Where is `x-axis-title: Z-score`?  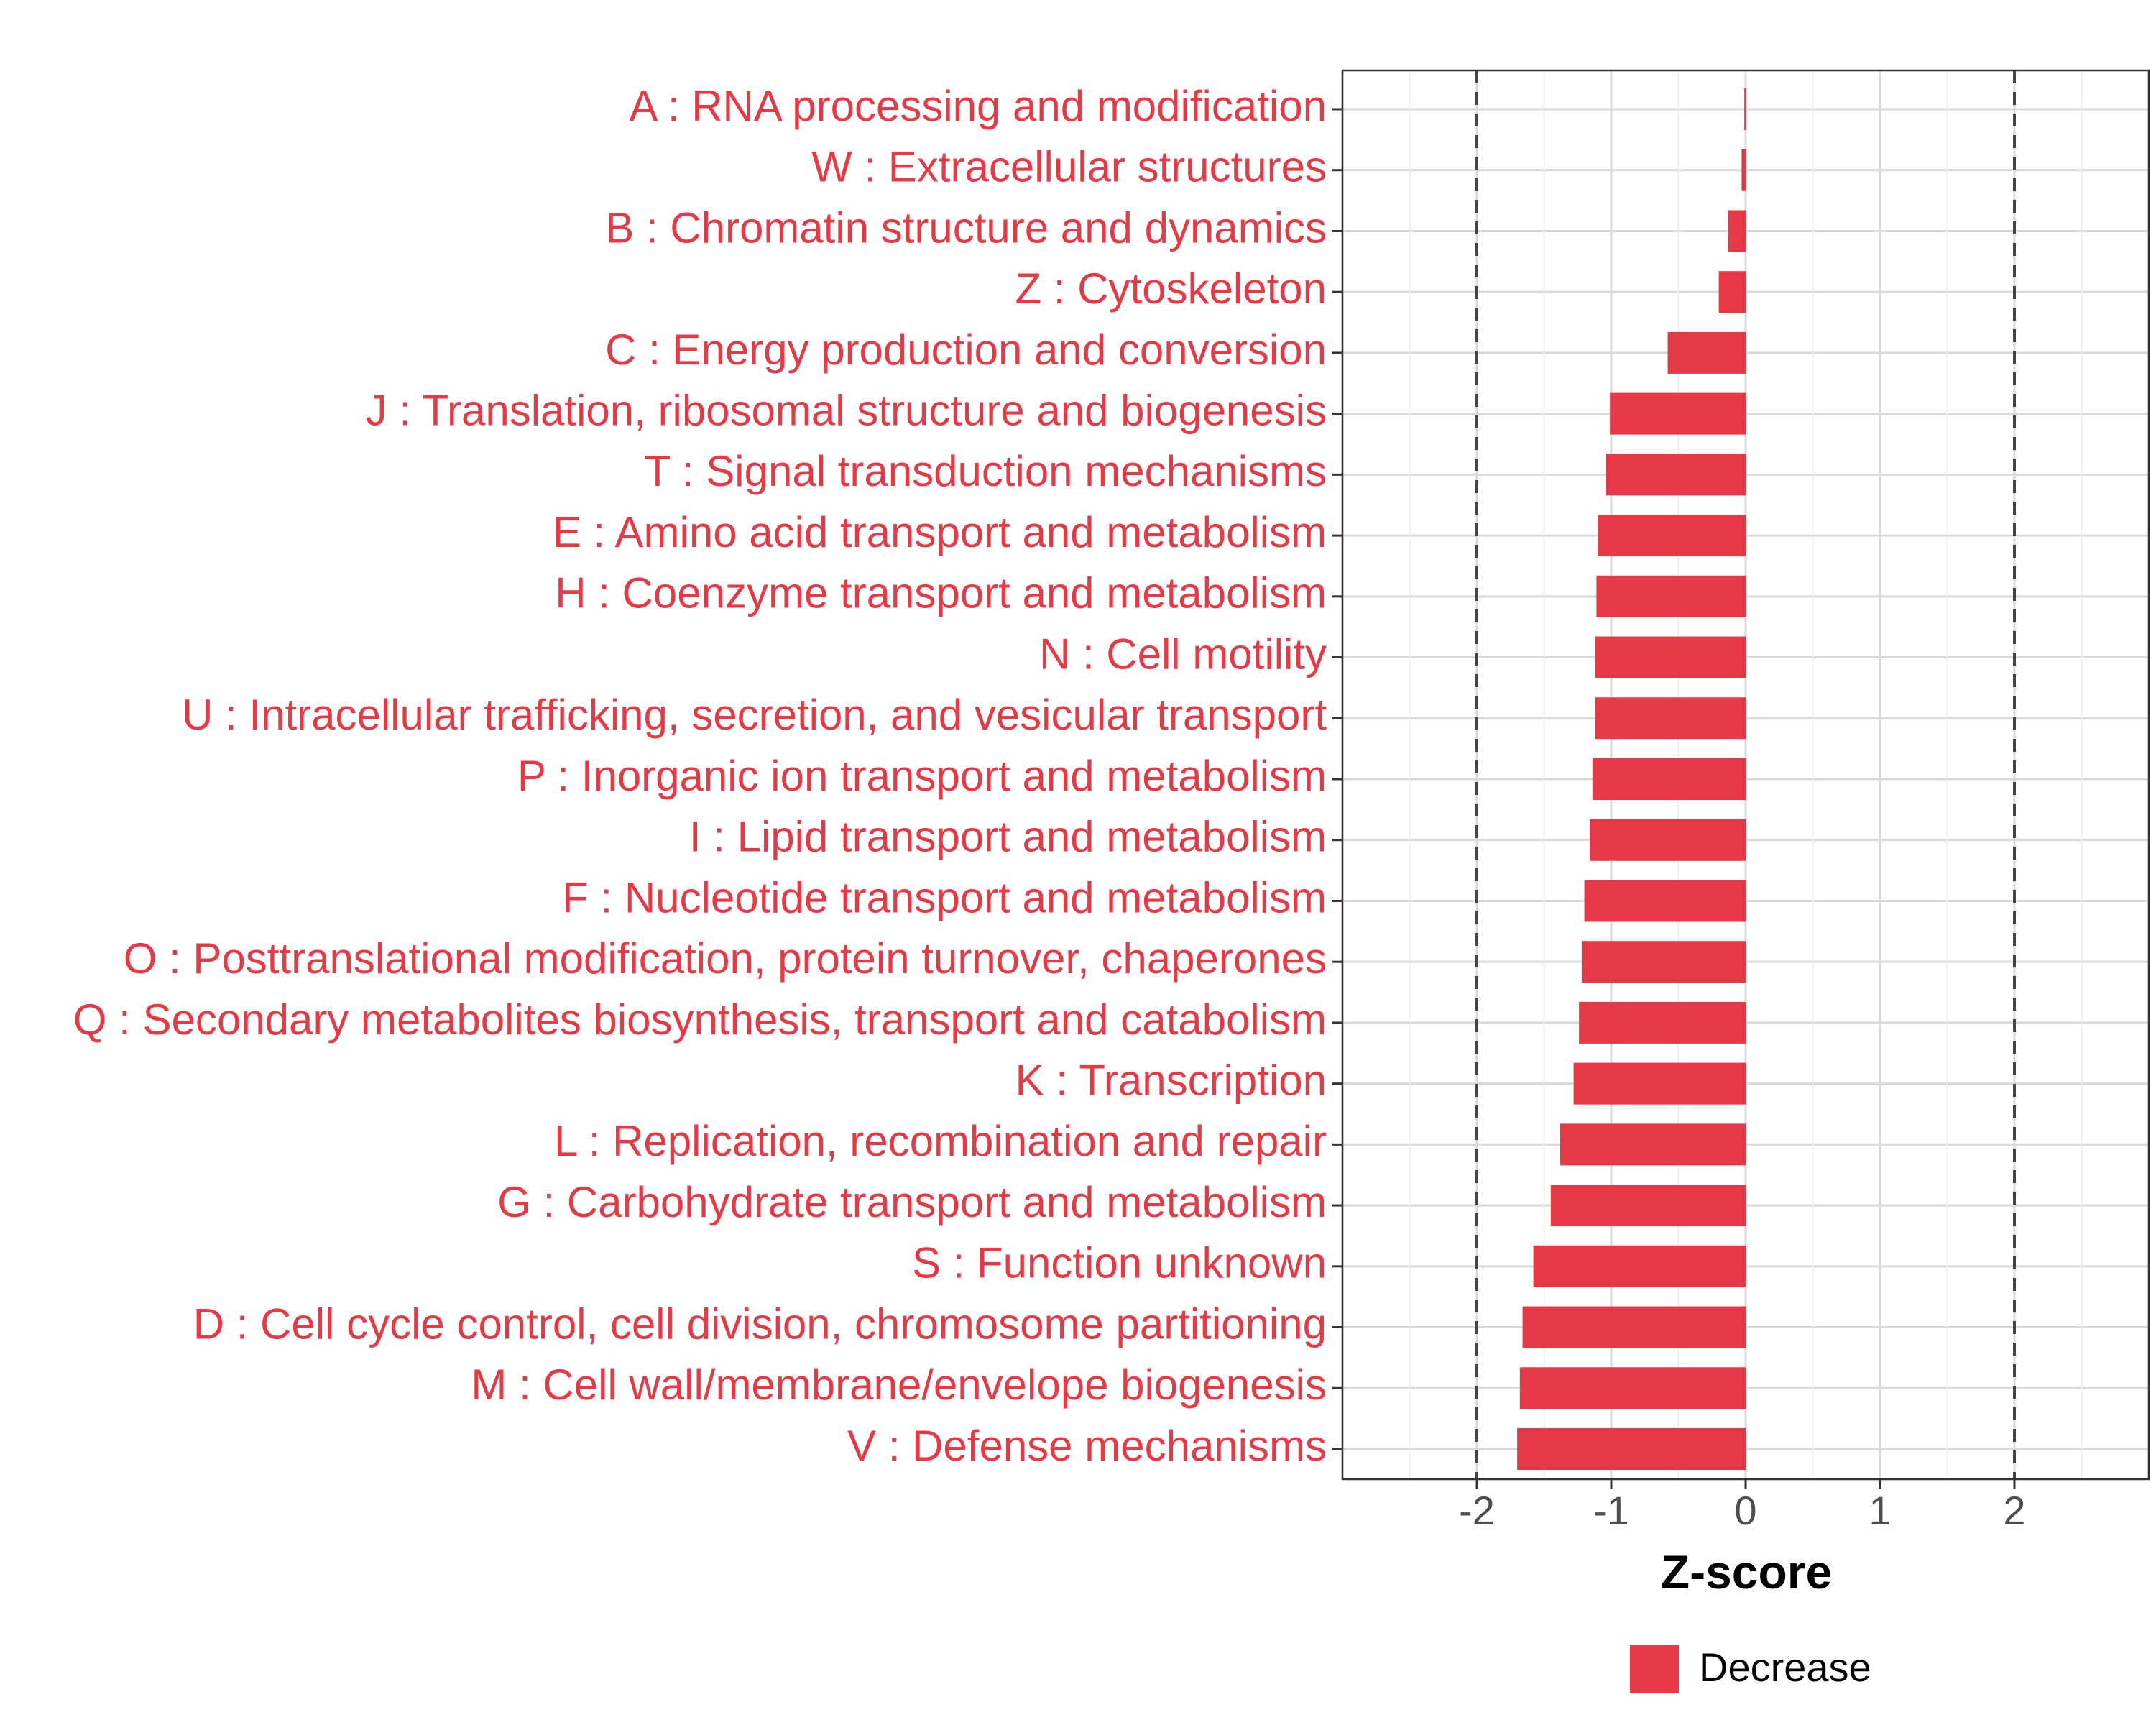
x-axis-title: Z-score is located at coordinates (1746, 1571).